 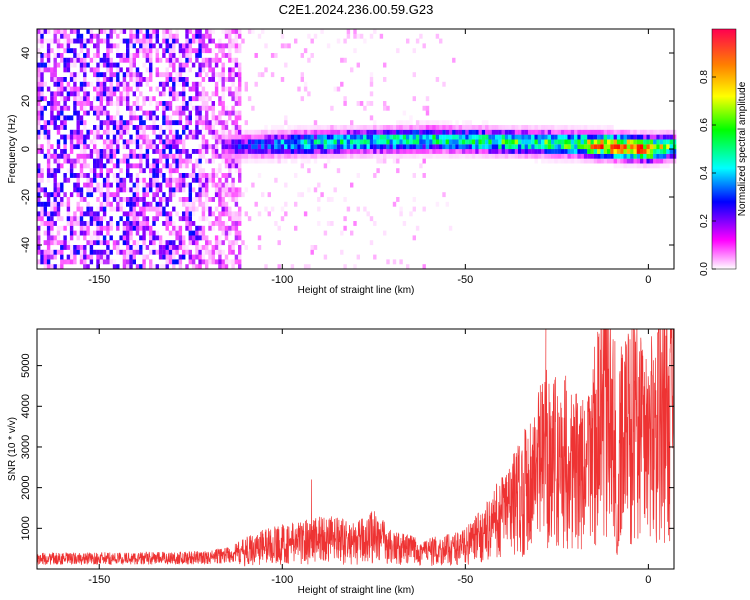 What do you see at coordinates (12, 449) in the screenshot?
I see `snr-y-axis-label: SNR (10 * v/v)` at bounding box center [12, 449].